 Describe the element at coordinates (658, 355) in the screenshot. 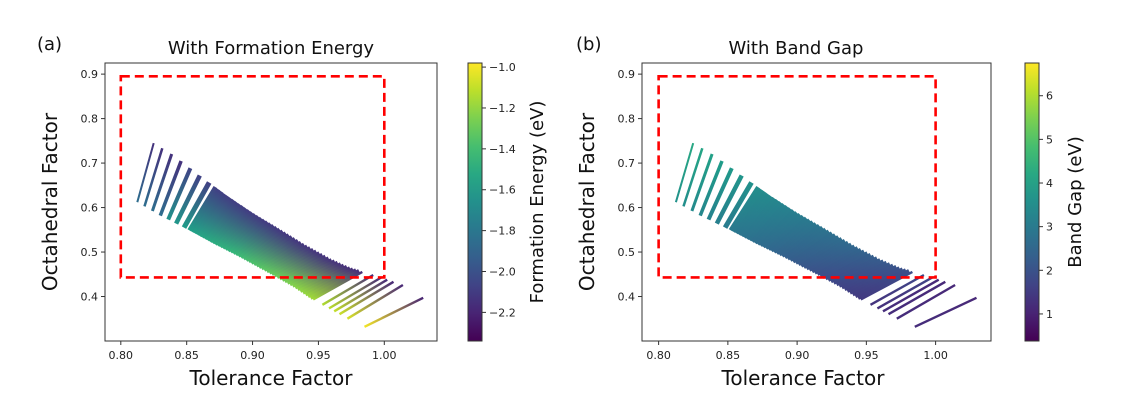

I see `x-tick-label: 0.80` at that location.